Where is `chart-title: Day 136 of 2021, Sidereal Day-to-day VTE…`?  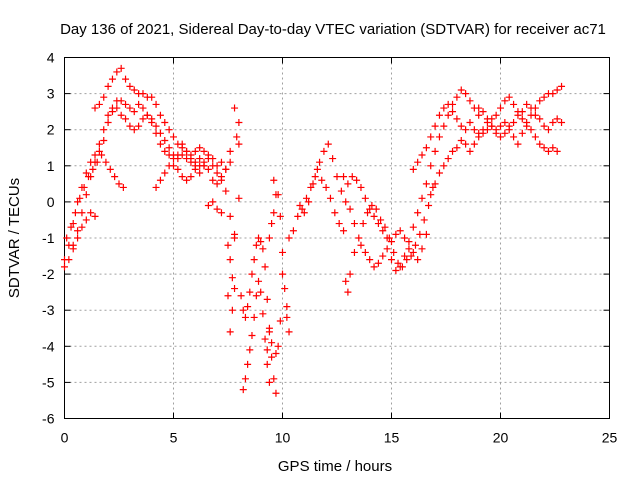 chart-title: Day 136 of 2021, Sidereal Day-to-day VTE… is located at coordinates (333, 29).